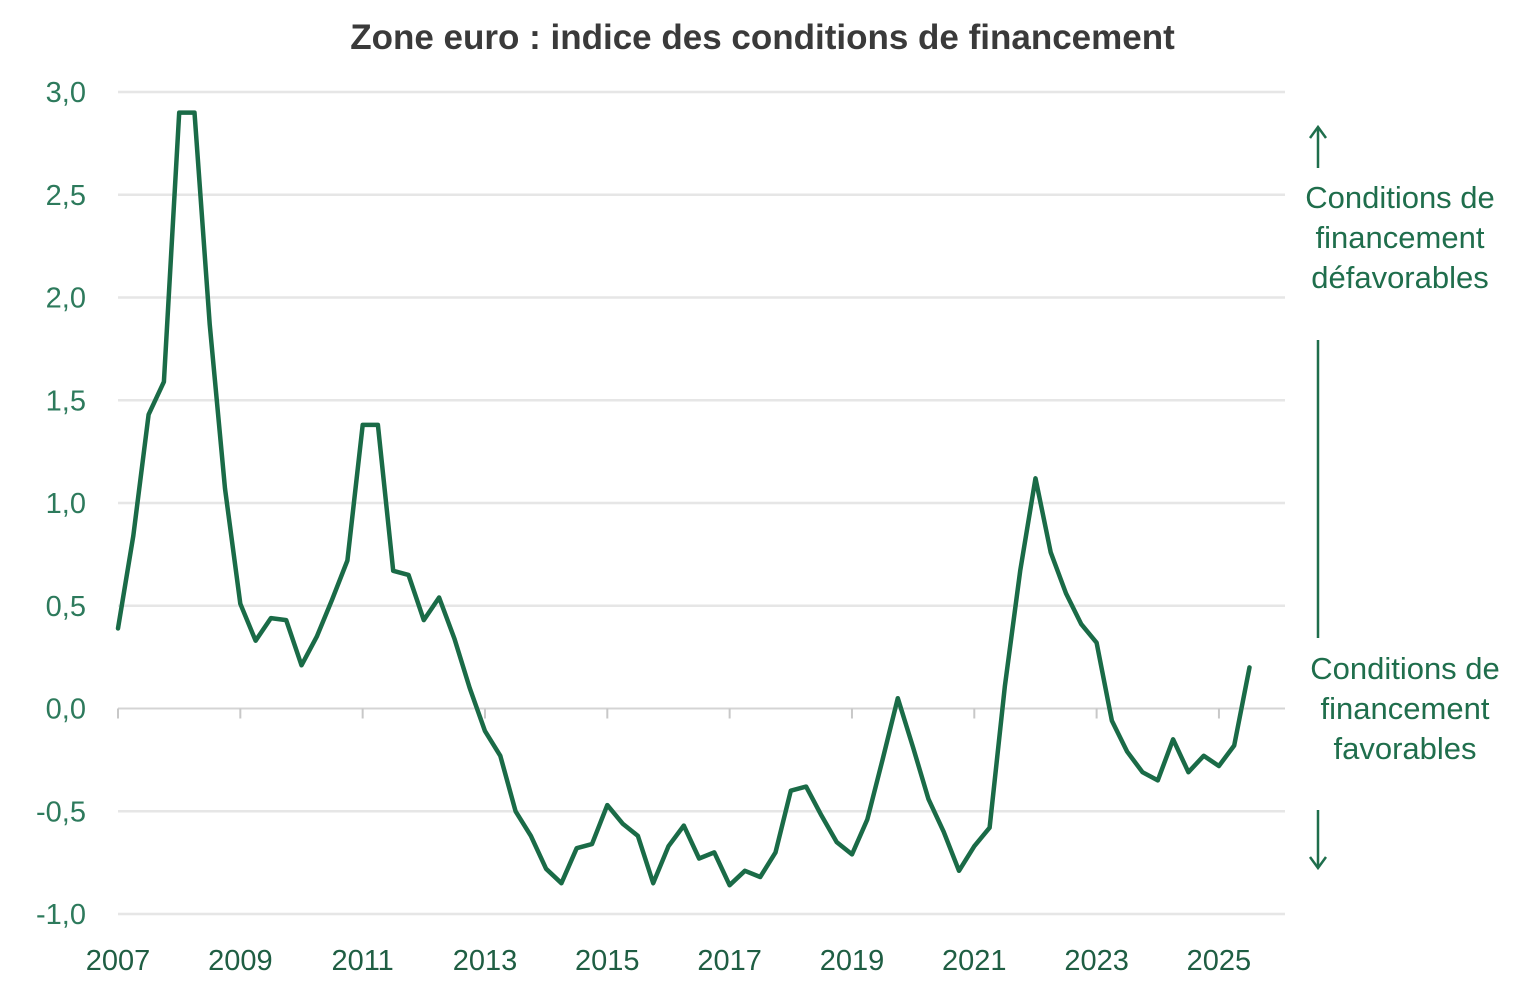 The image size is (1525, 996). What do you see at coordinates (118, 961) in the screenshot?
I see `x-tick-label: 2007` at bounding box center [118, 961].